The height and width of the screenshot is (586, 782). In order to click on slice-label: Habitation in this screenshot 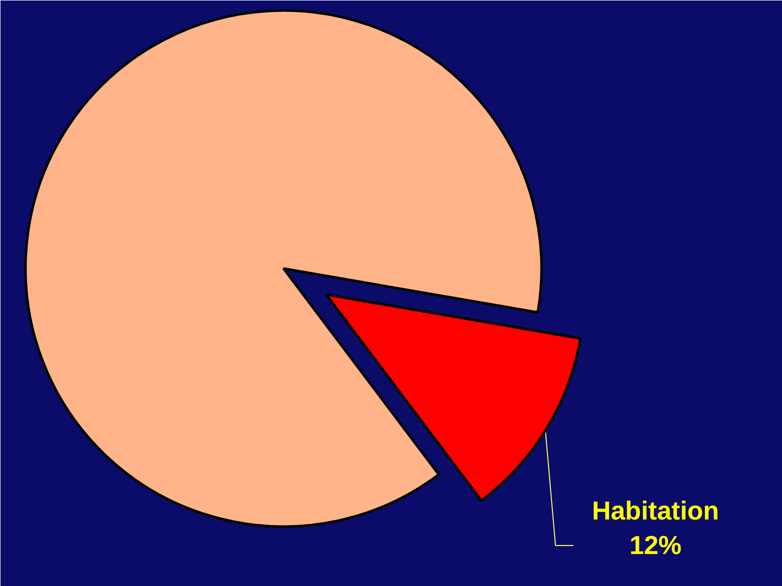, I will do `click(656, 510)`.